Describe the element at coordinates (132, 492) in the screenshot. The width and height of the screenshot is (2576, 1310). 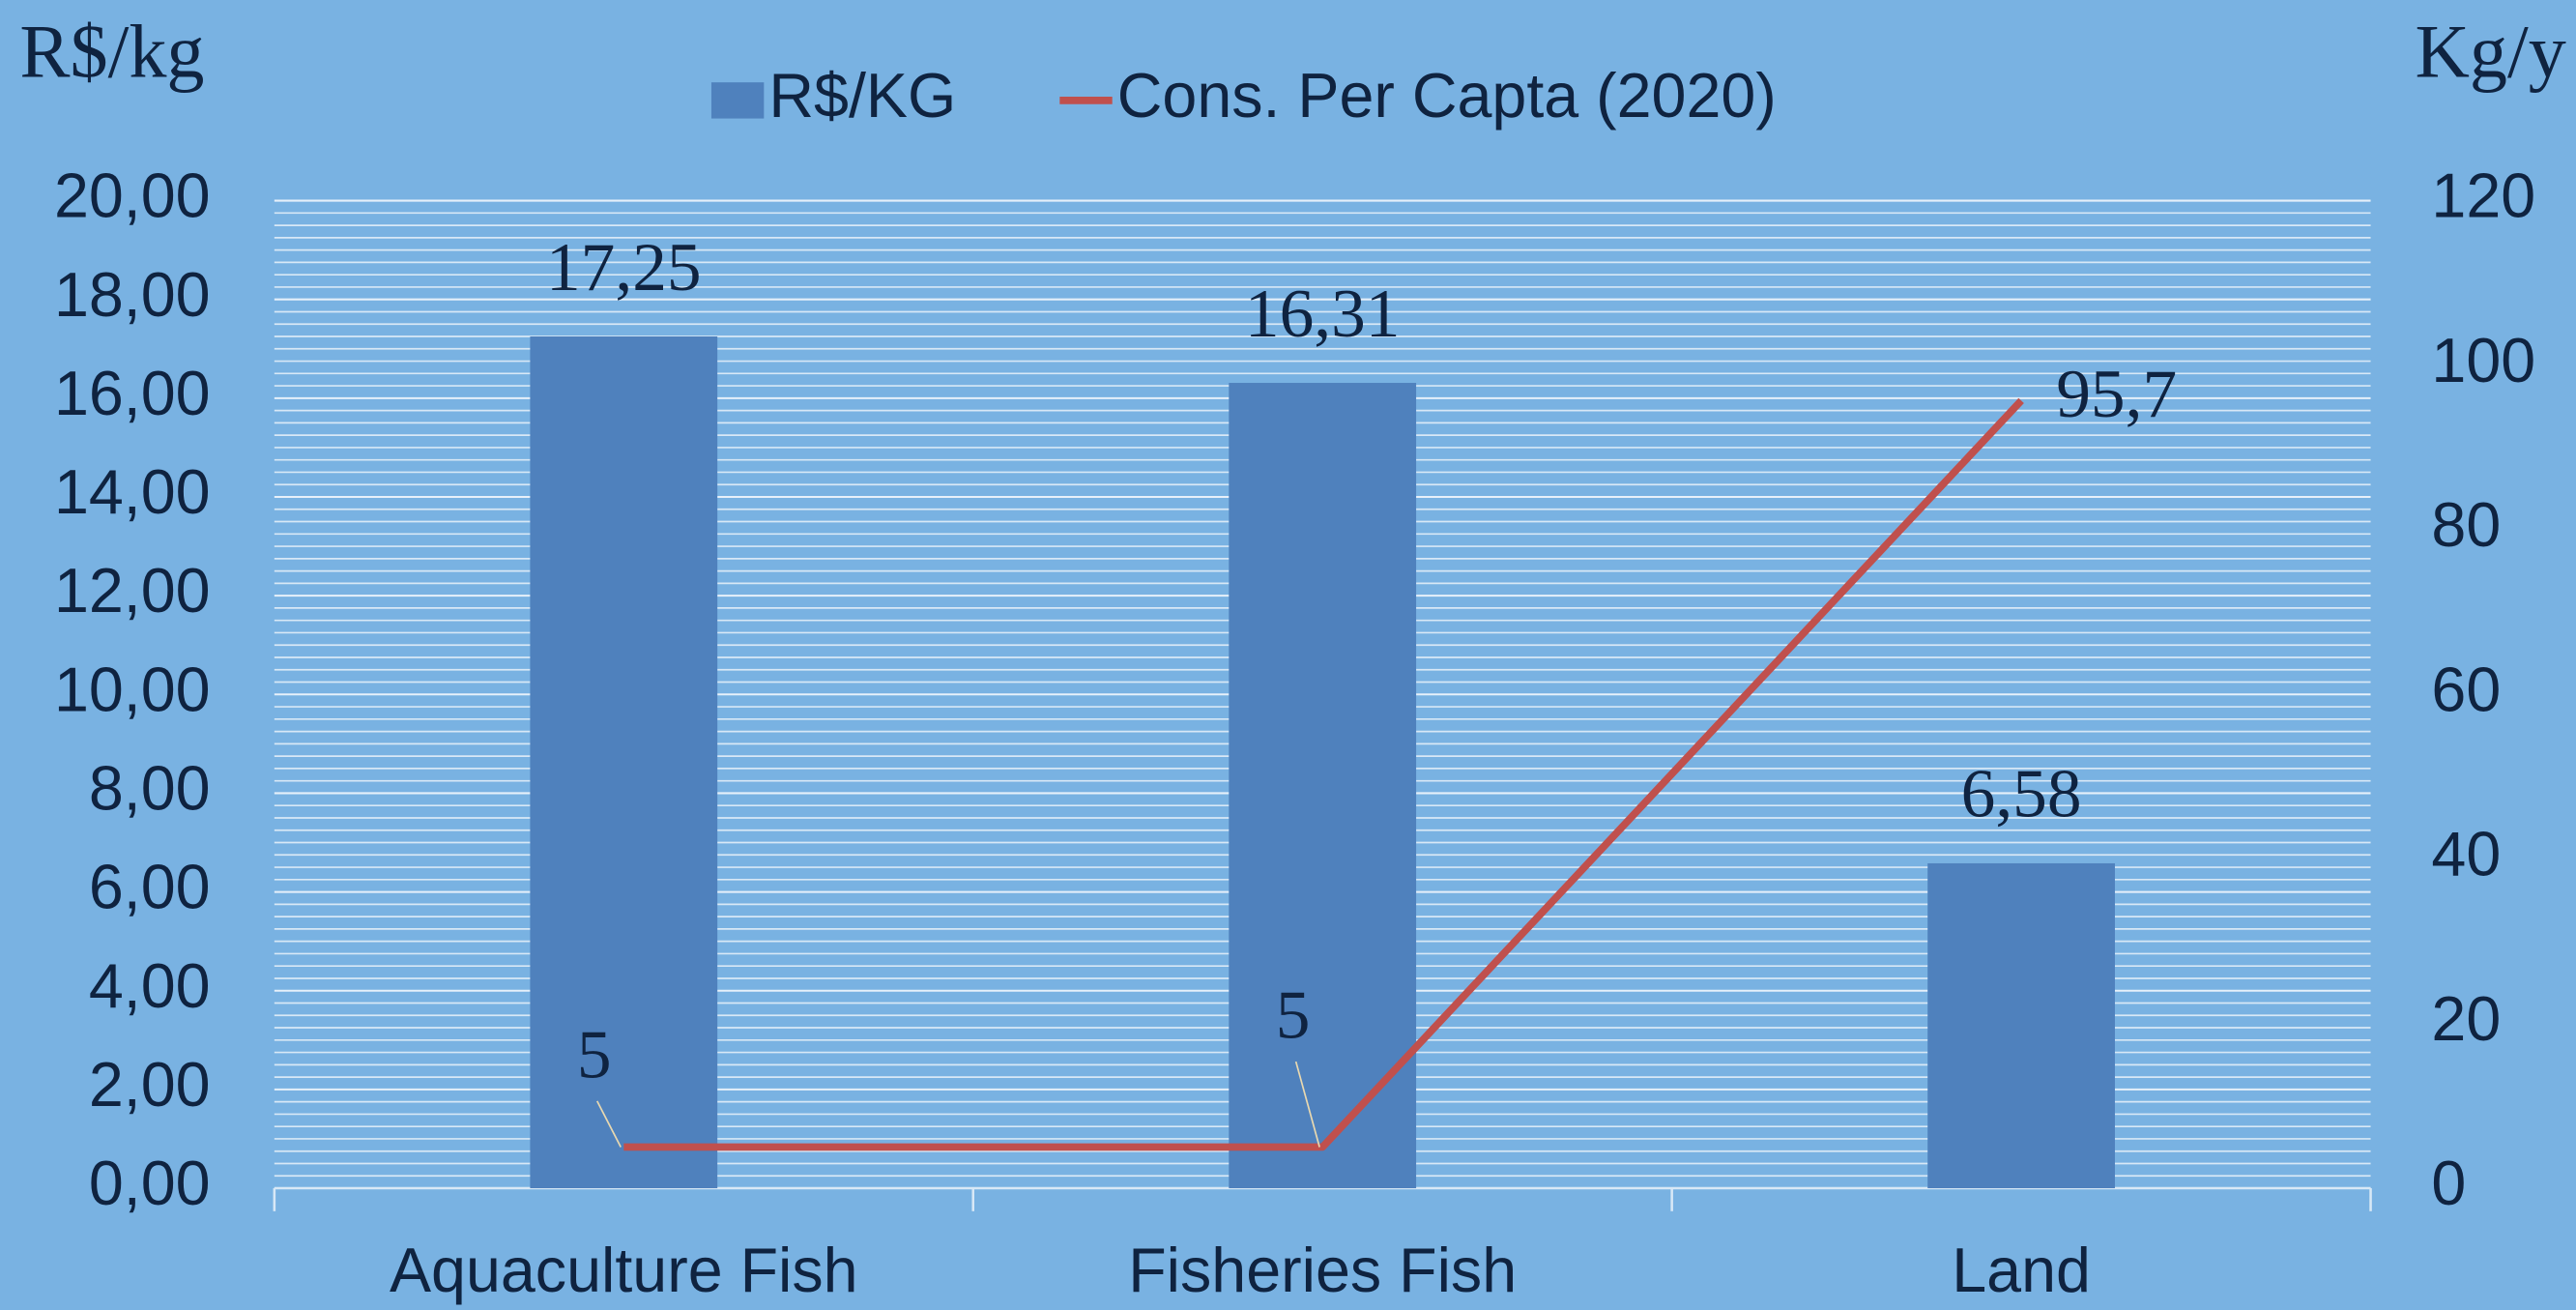
I see `y-tick-label: 14,00` at that location.